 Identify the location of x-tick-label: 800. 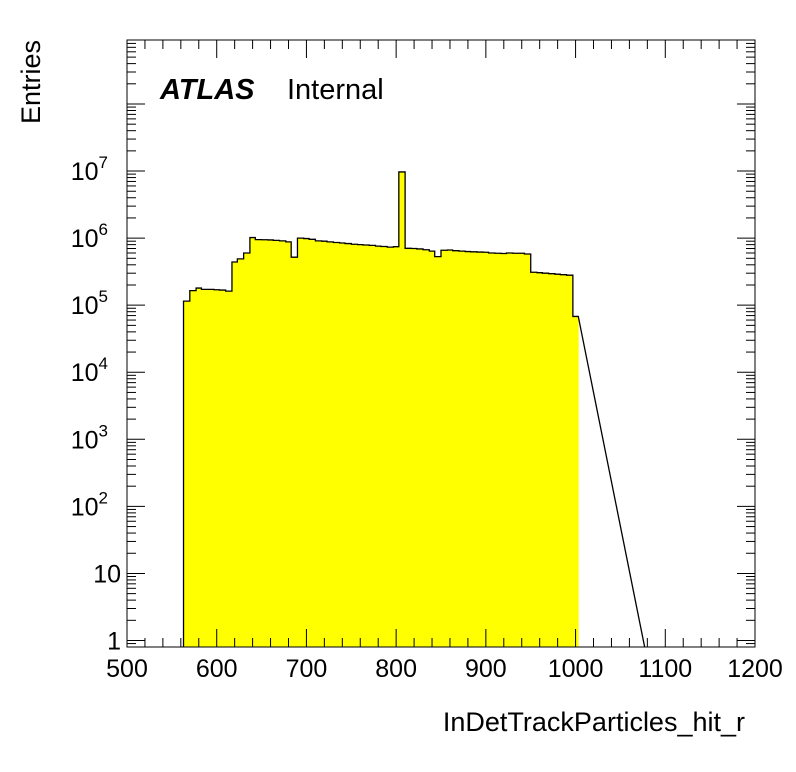
(396, 669).